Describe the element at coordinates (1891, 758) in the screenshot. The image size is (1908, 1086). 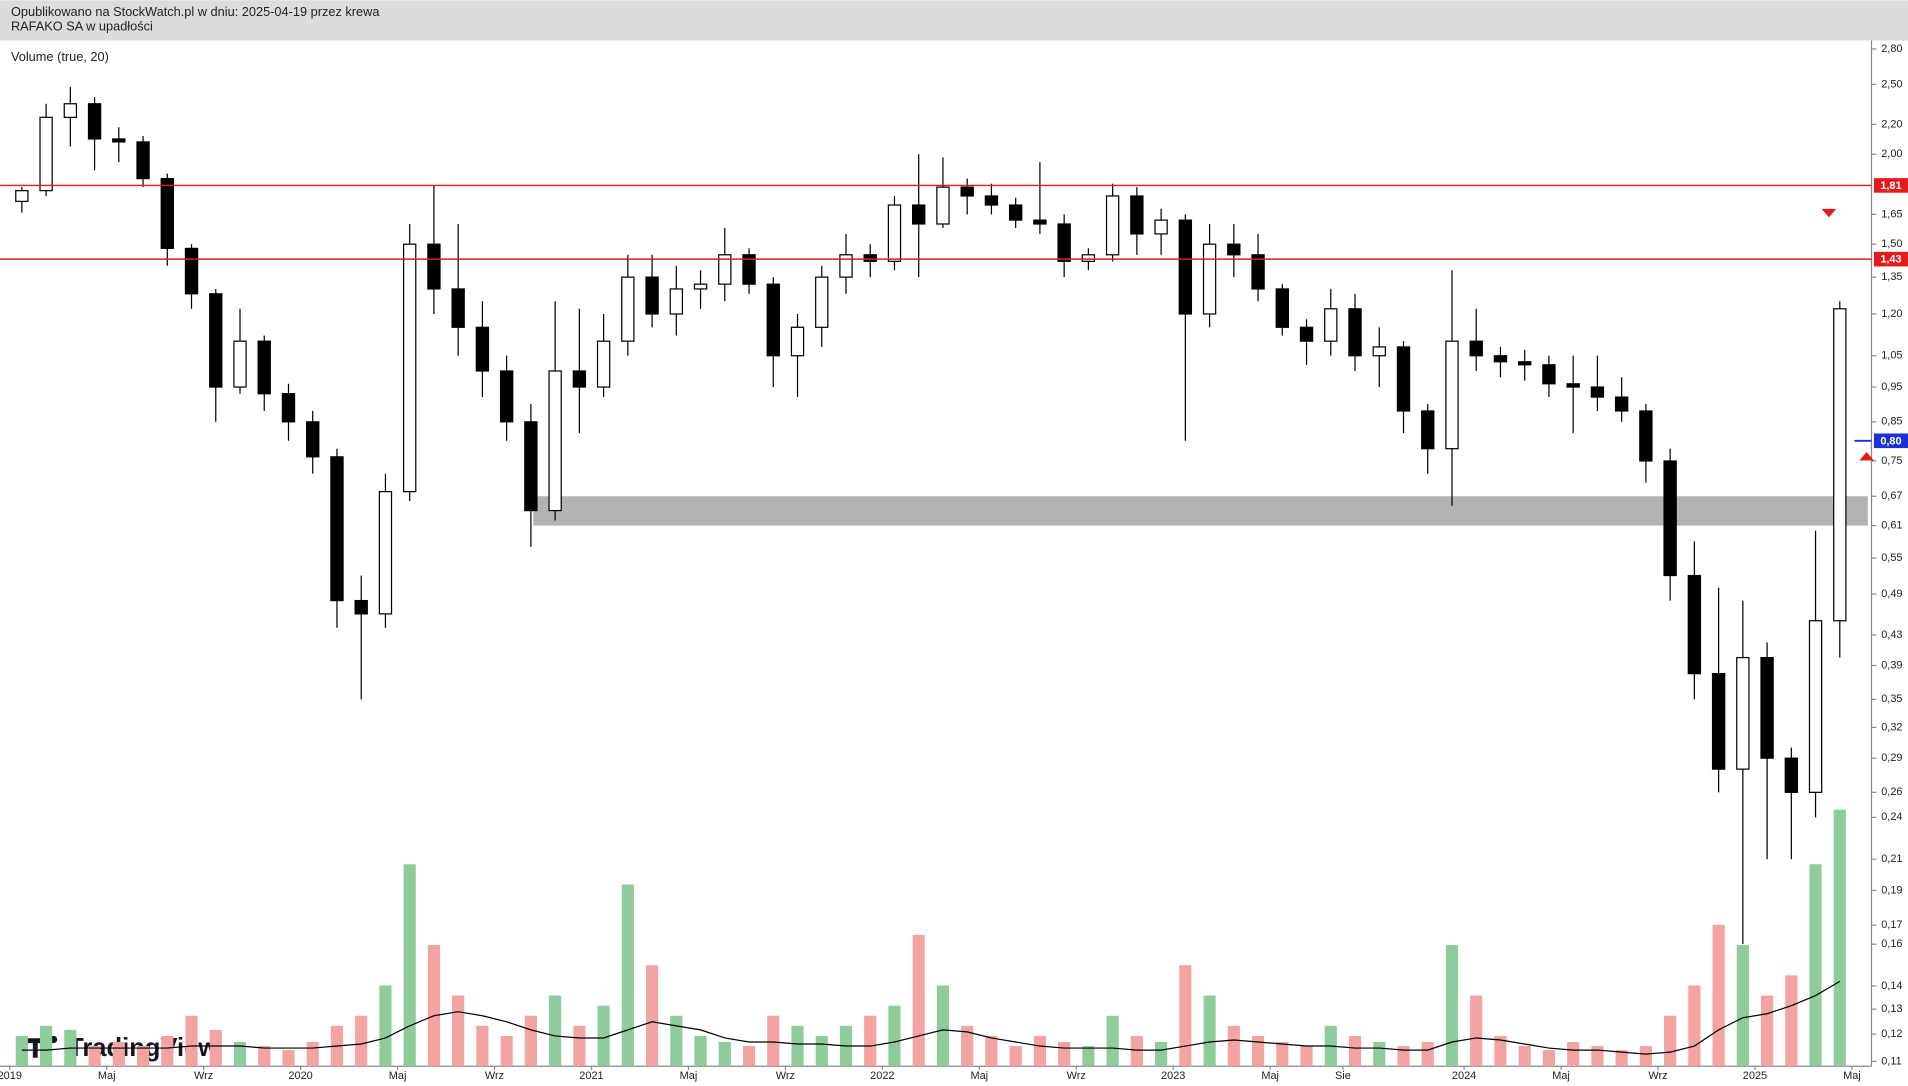
I see `y-tick-label: 0,29` at that location.